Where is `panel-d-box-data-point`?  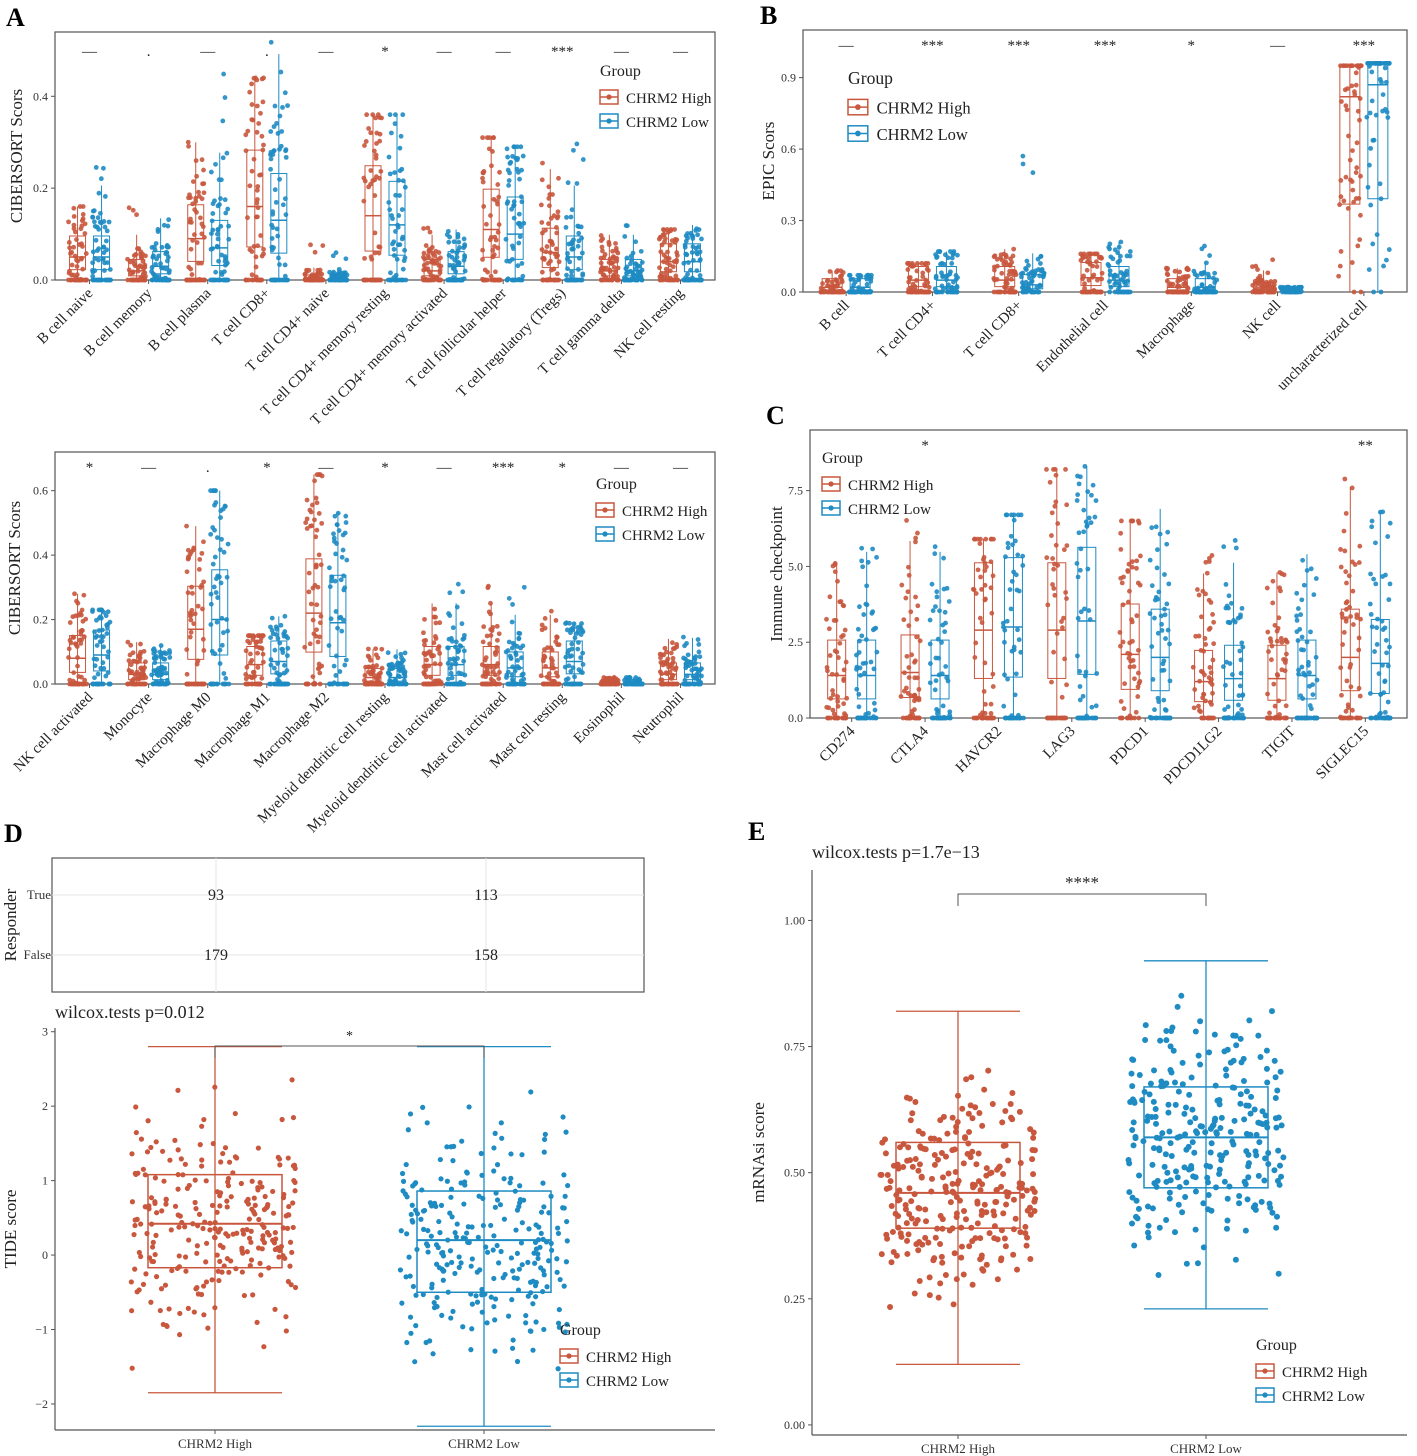
panel-d-box-data-point is located at coordinates (147, 1233).